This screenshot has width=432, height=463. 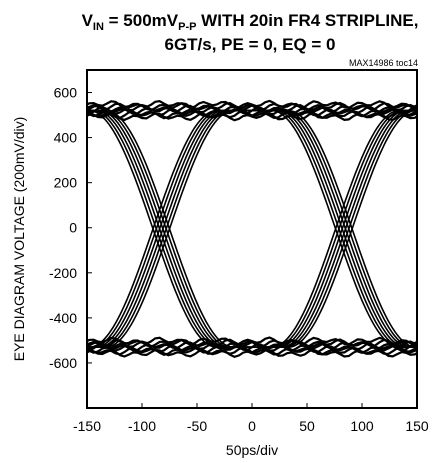 I want to click on x-tick-label: -100, so click(x=142, y=426).